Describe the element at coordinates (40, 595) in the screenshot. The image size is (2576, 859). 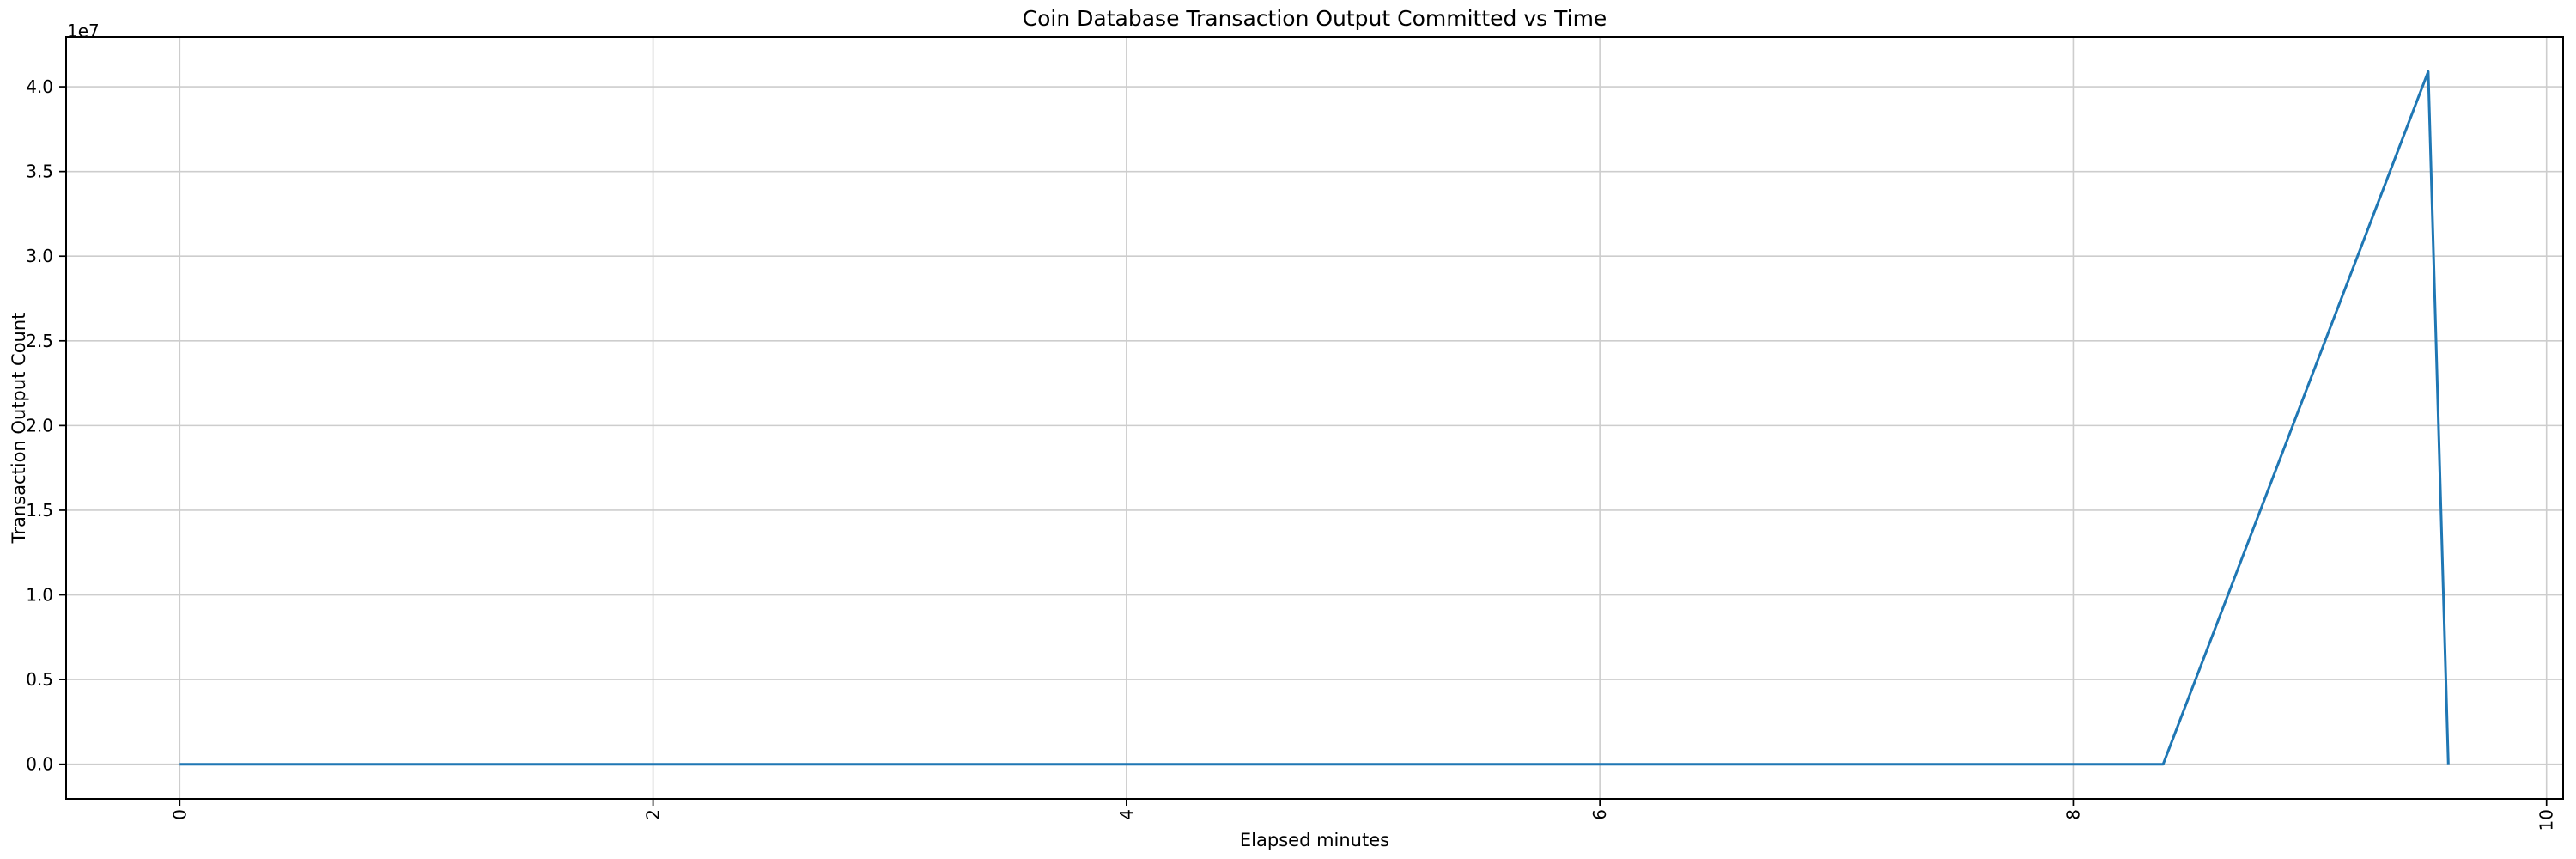
I see `y-tick-label: 1.0` at that location.